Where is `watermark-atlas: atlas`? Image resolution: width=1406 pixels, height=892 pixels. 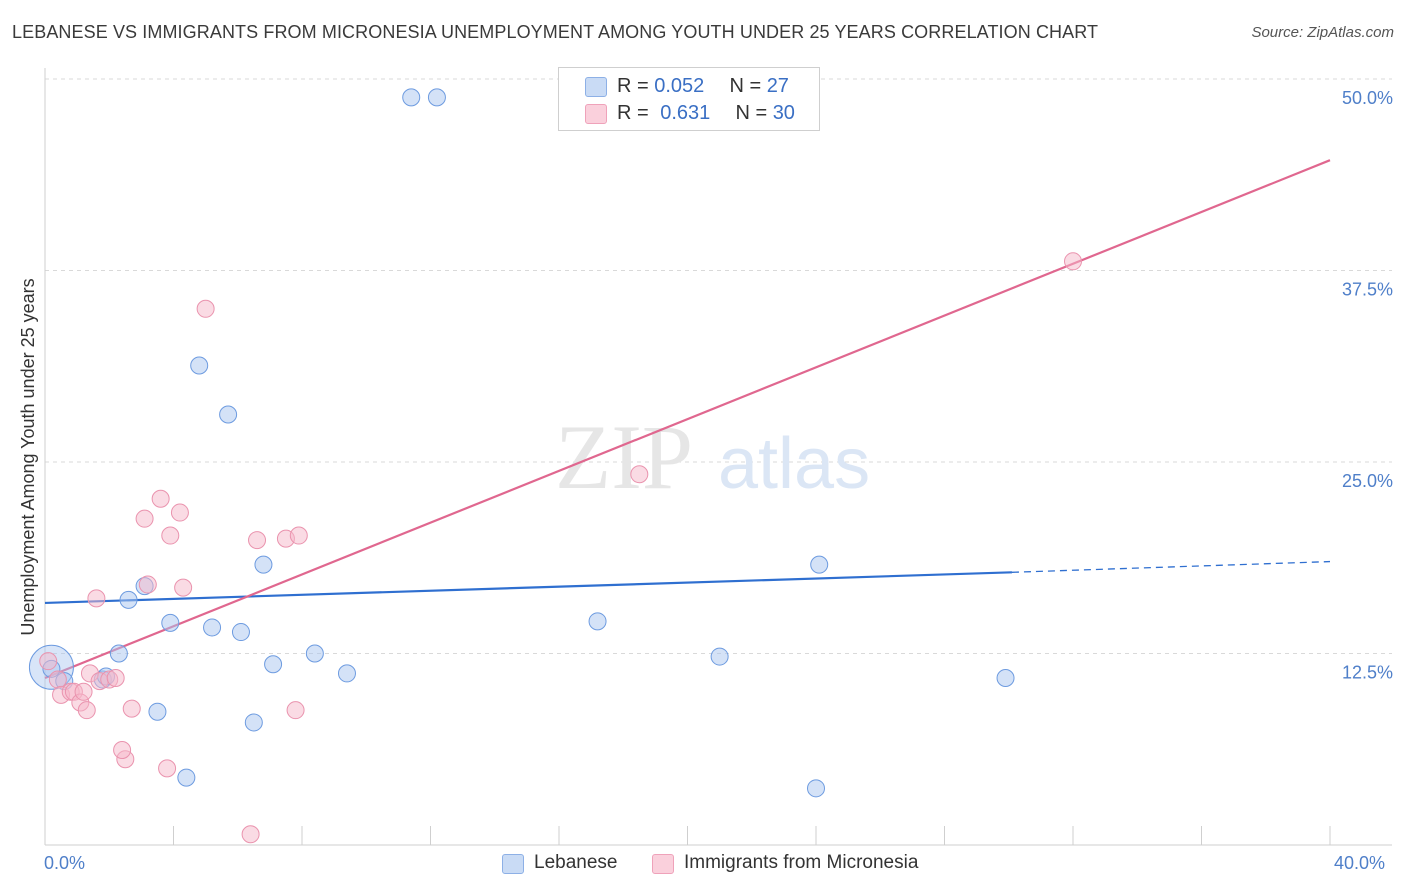 watermark-atlas: atlas is located at coordinates (794, 464).